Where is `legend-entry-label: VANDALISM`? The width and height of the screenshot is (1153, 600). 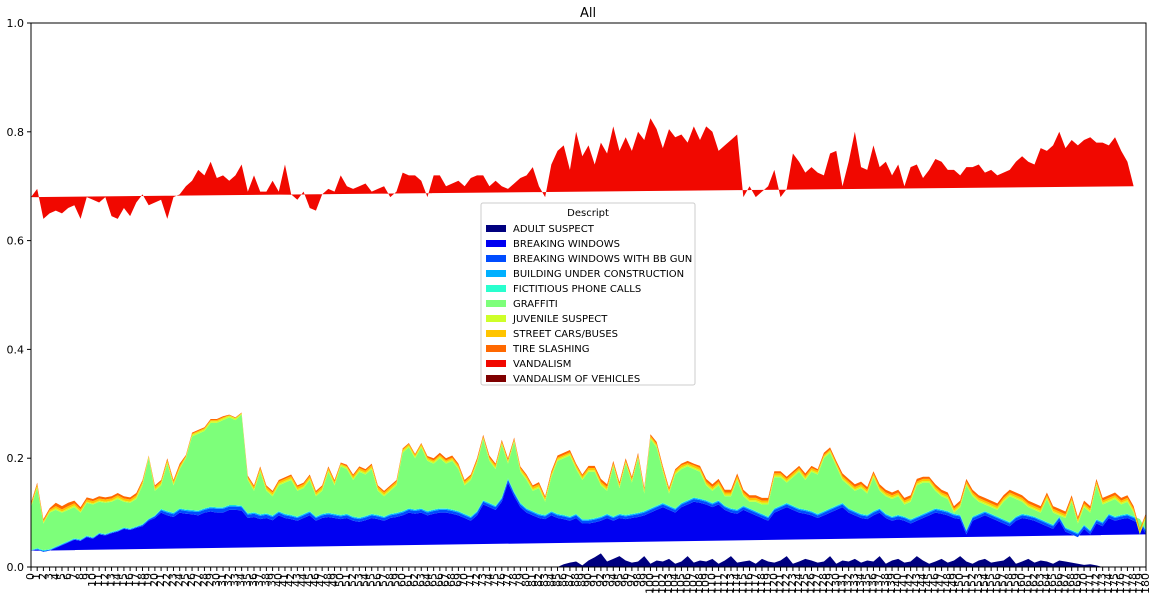
legend-entry-label: VANDALISM is located at coordinates (542, 364).